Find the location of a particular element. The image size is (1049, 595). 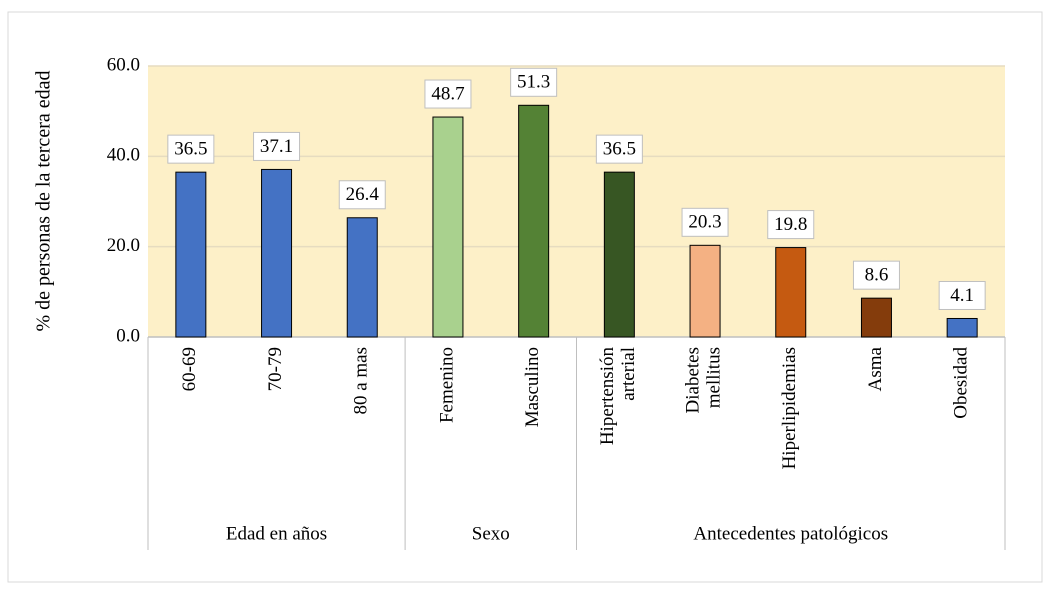

group-label: Sexo is located at coordinates (491, 533).